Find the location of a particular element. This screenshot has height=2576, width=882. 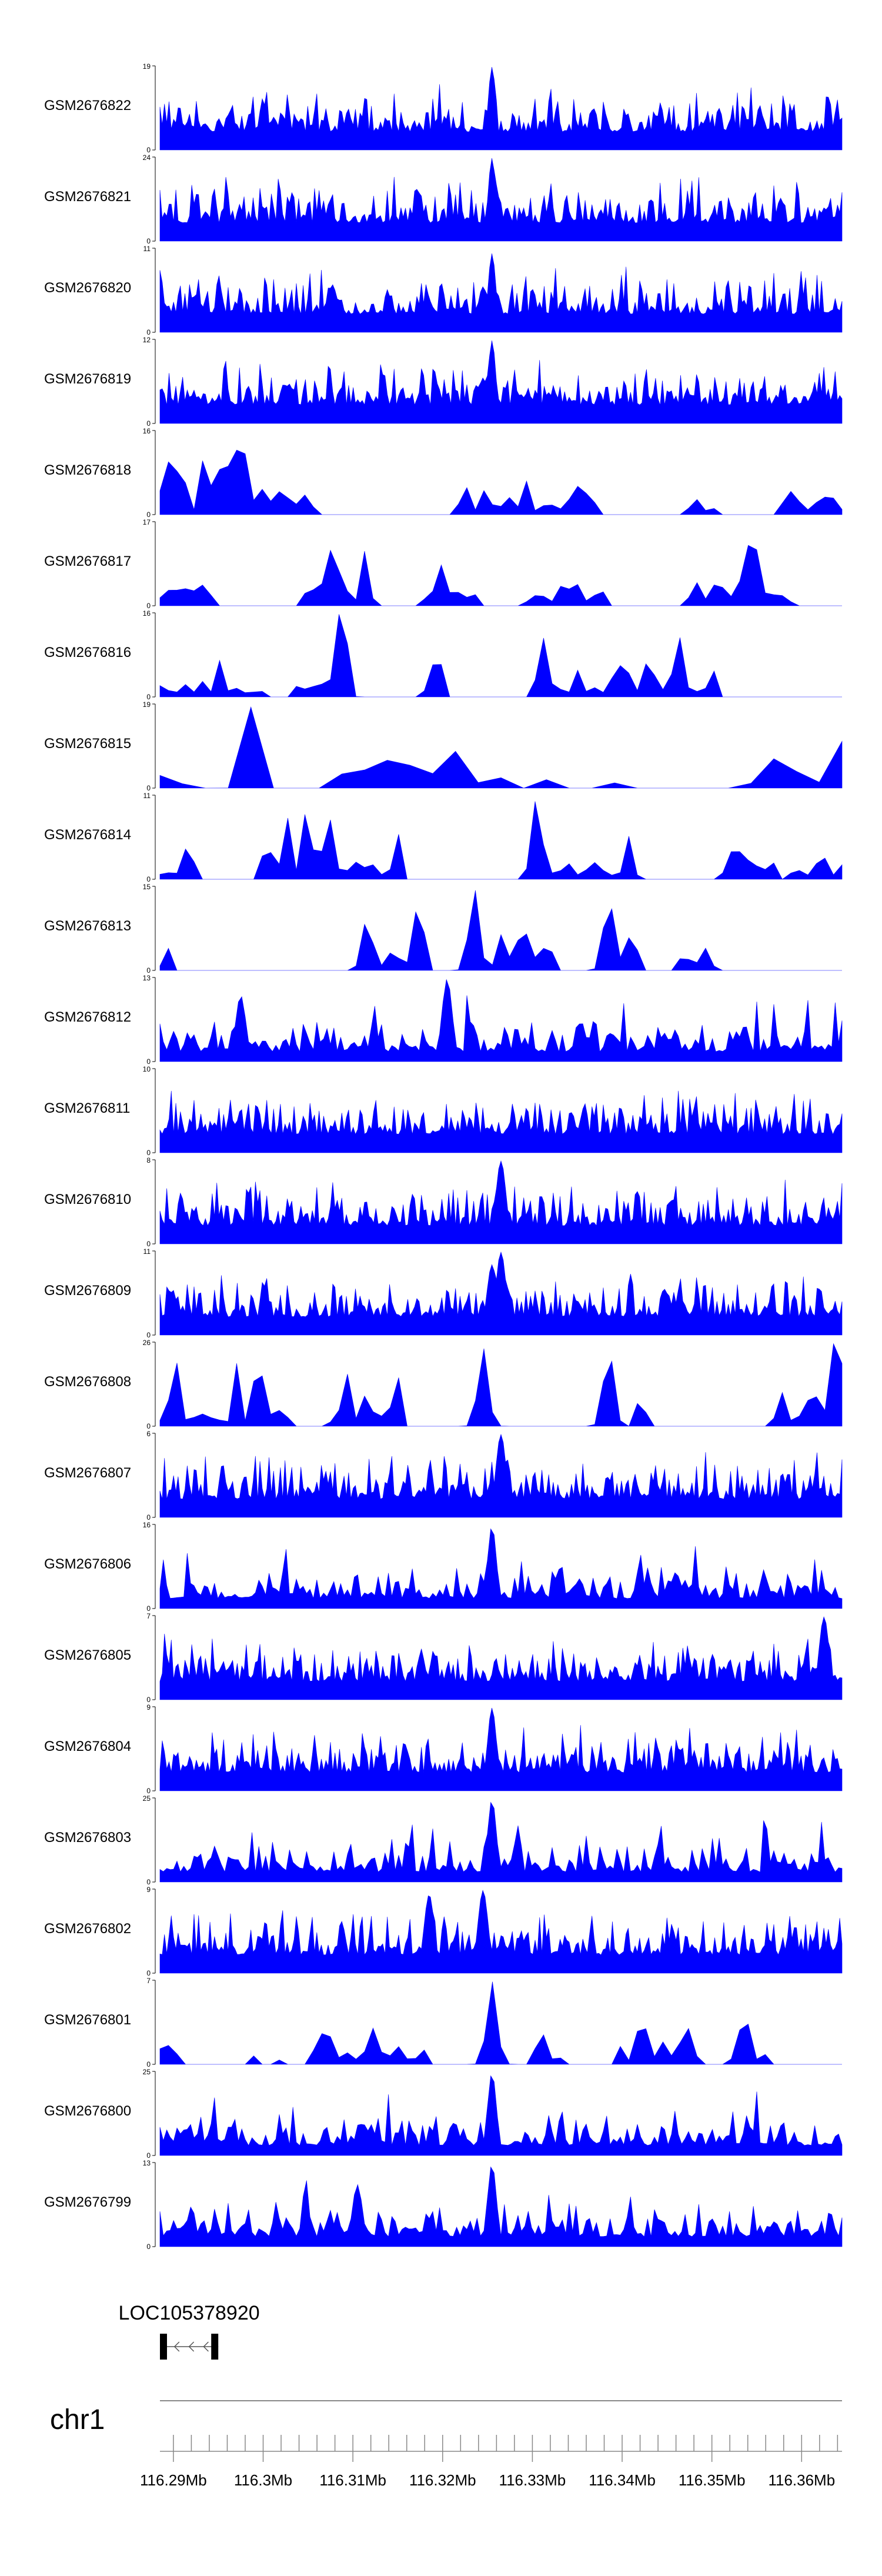

track-label: GSM2676814 is located at coordinates (87, 835).